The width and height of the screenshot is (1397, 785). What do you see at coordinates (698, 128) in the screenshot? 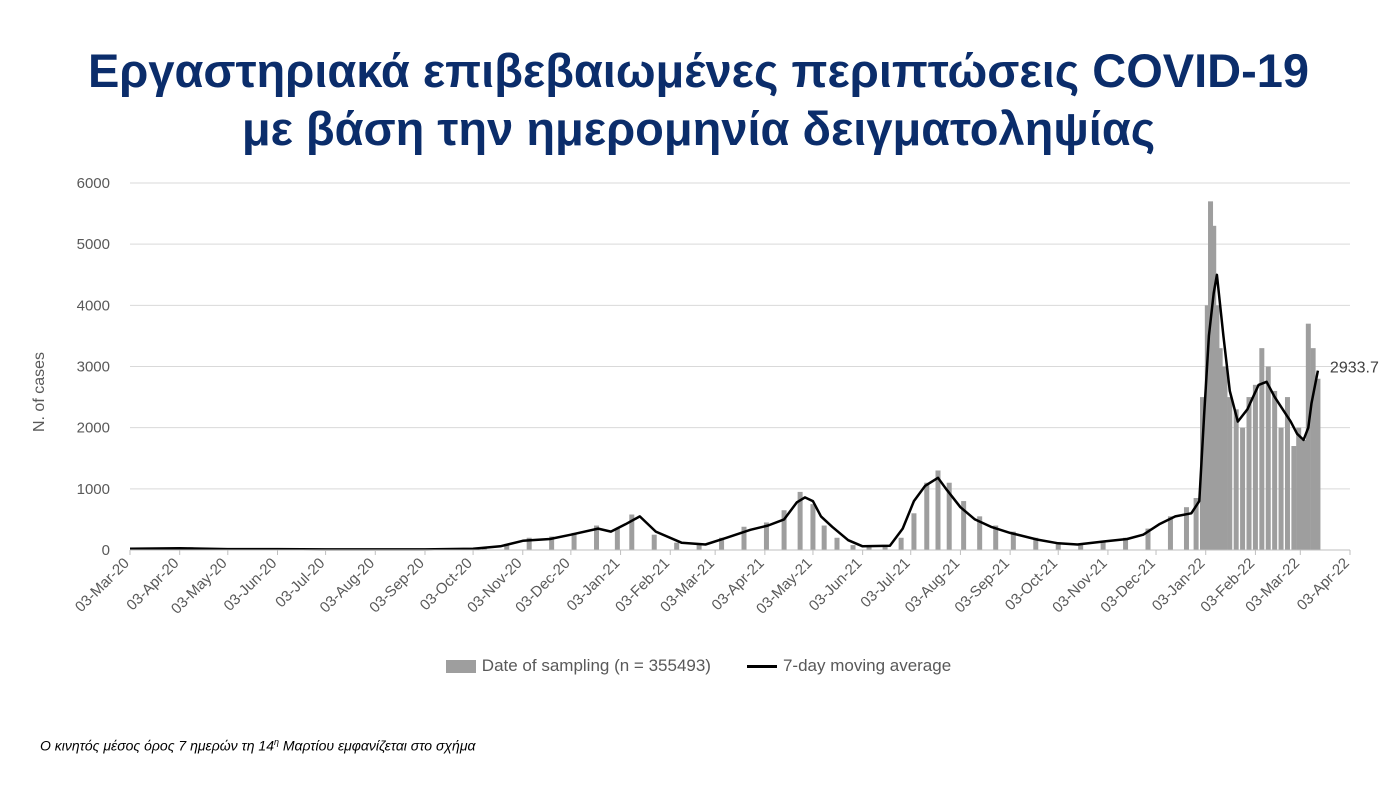
I see `chart-title-line2: με βάση την ημερομηνία δειγματοληψίας` at bounding box center [698, 128].